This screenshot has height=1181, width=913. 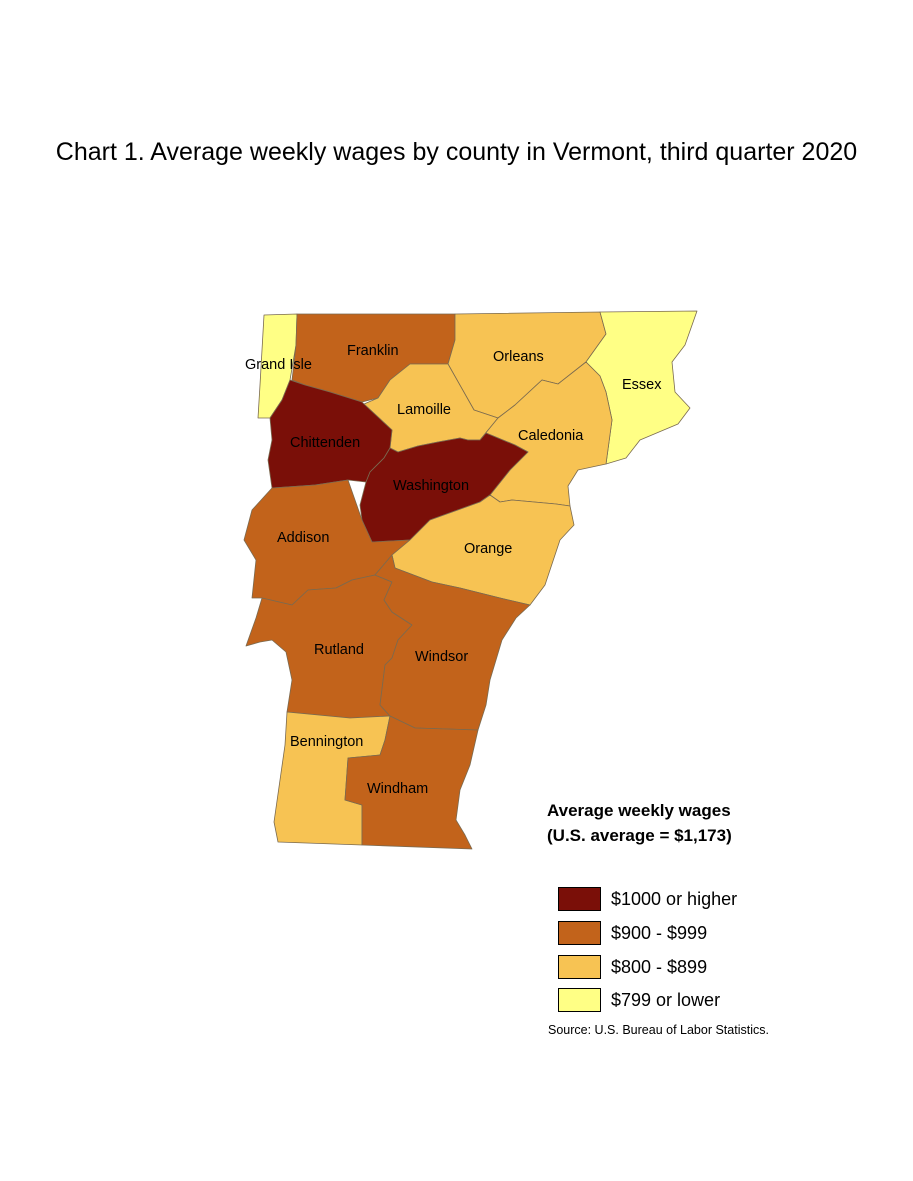 What do you see at coordinates (373, 351) in the screenshot?
I see `label-franklin: Franklin` at bounding box center [373, 351].